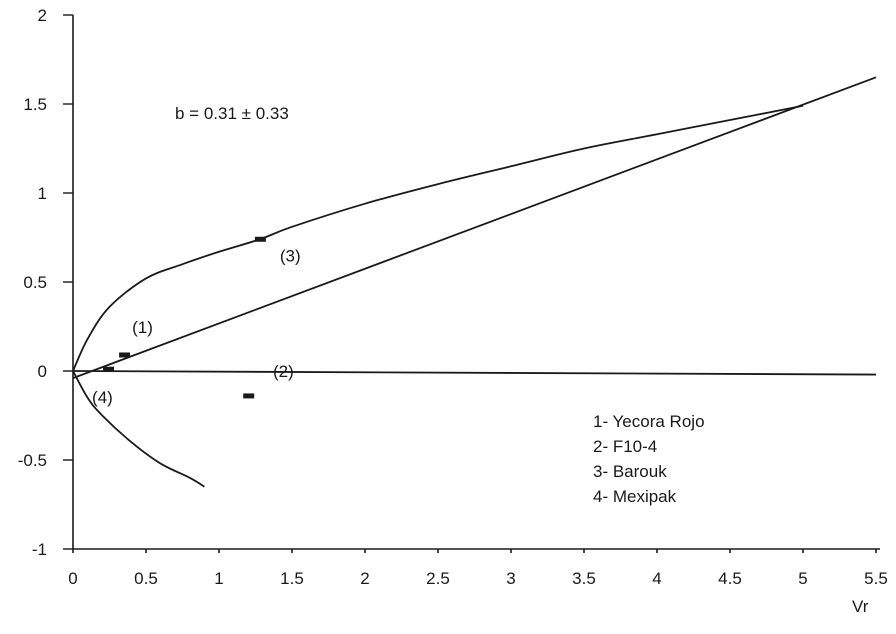  Describe the element at coordinates (730, 578) in the screenshot. I see `x-tick-label: 4.5` at that location.